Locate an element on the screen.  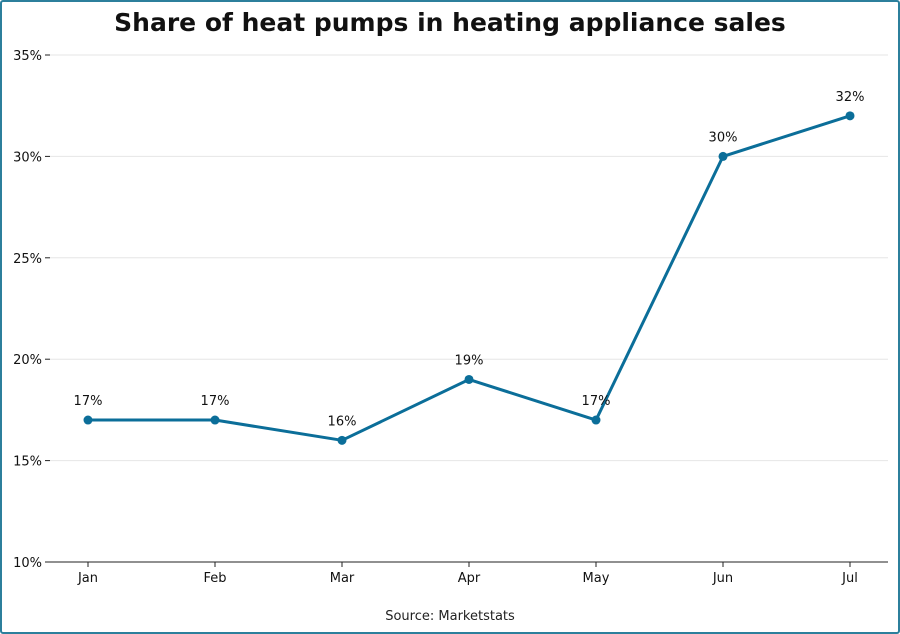
x-tick-label: May is located at coordinates (596, 578).